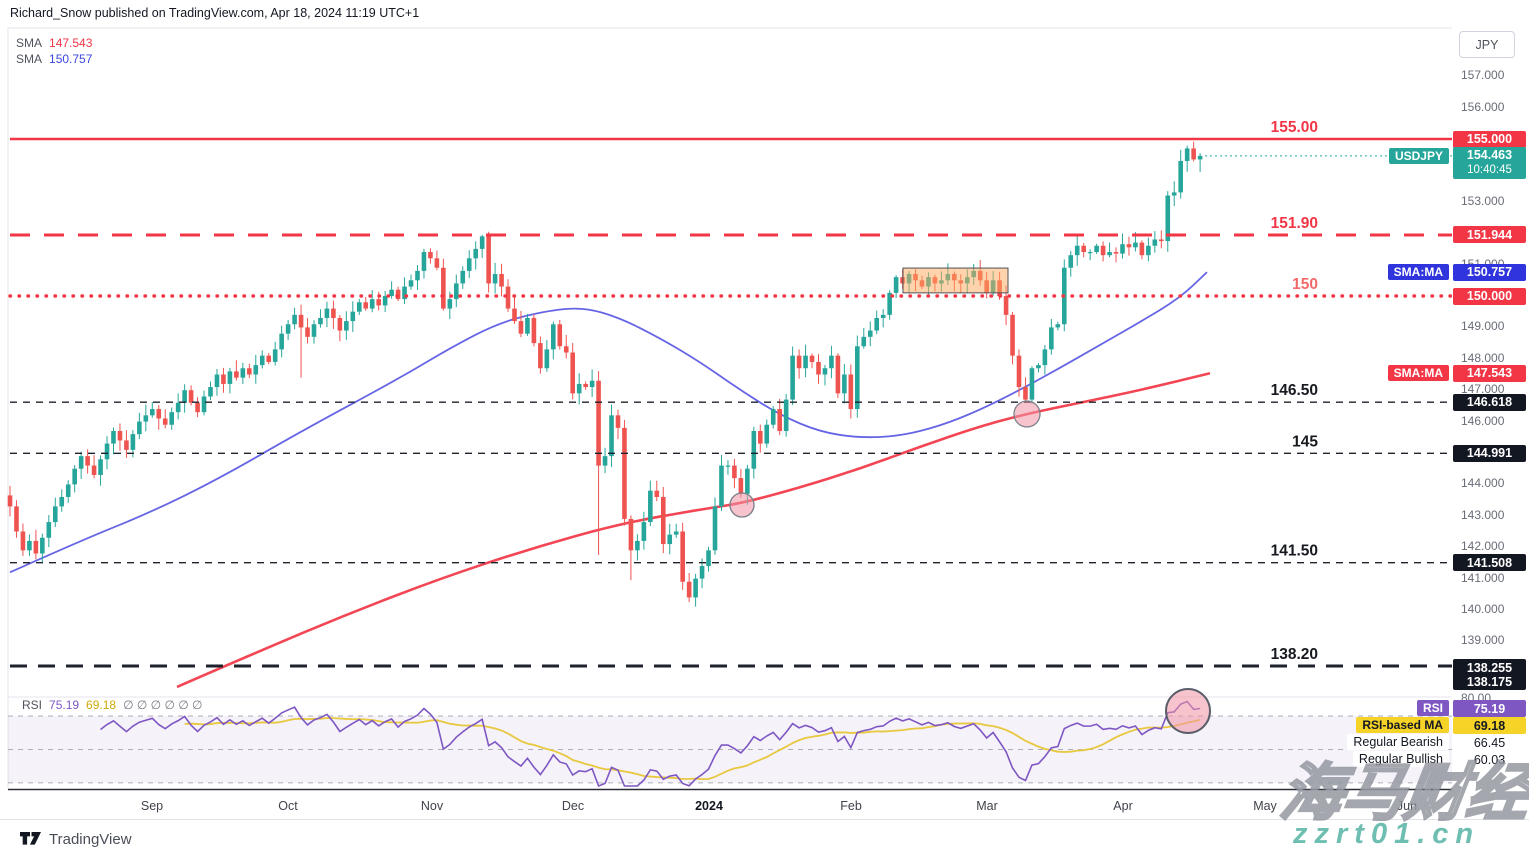 This screenshot has height=857, width=1529. I want to click on time-label: Oct, so click(288, 806).